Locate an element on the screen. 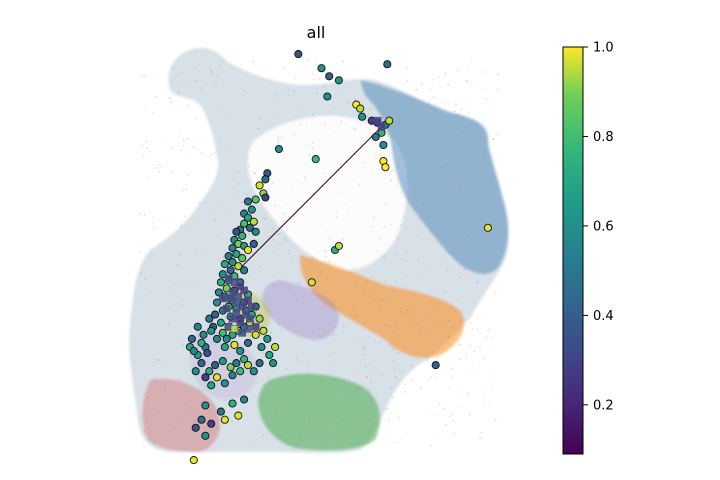 The height and width of the screenshot is (480, 720). embedding-orange-region is located at coordinates (381, 306).